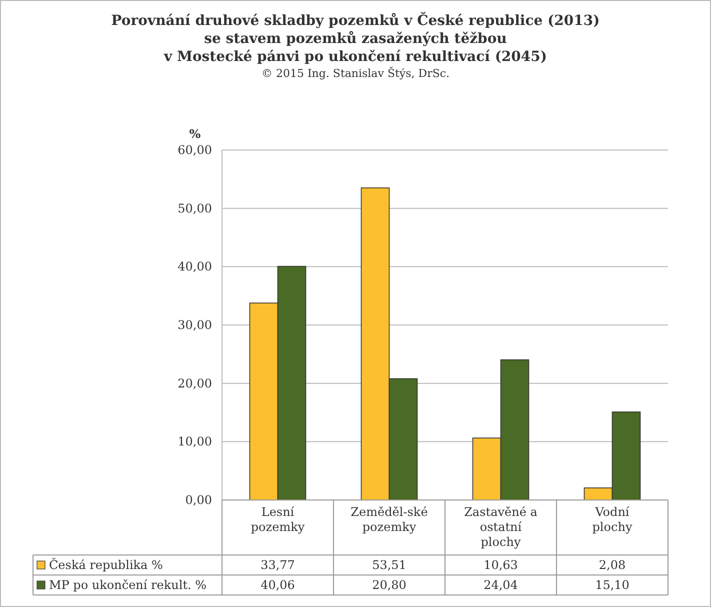  I want to click on y-tick-label: 20,00, so click(195, 383).